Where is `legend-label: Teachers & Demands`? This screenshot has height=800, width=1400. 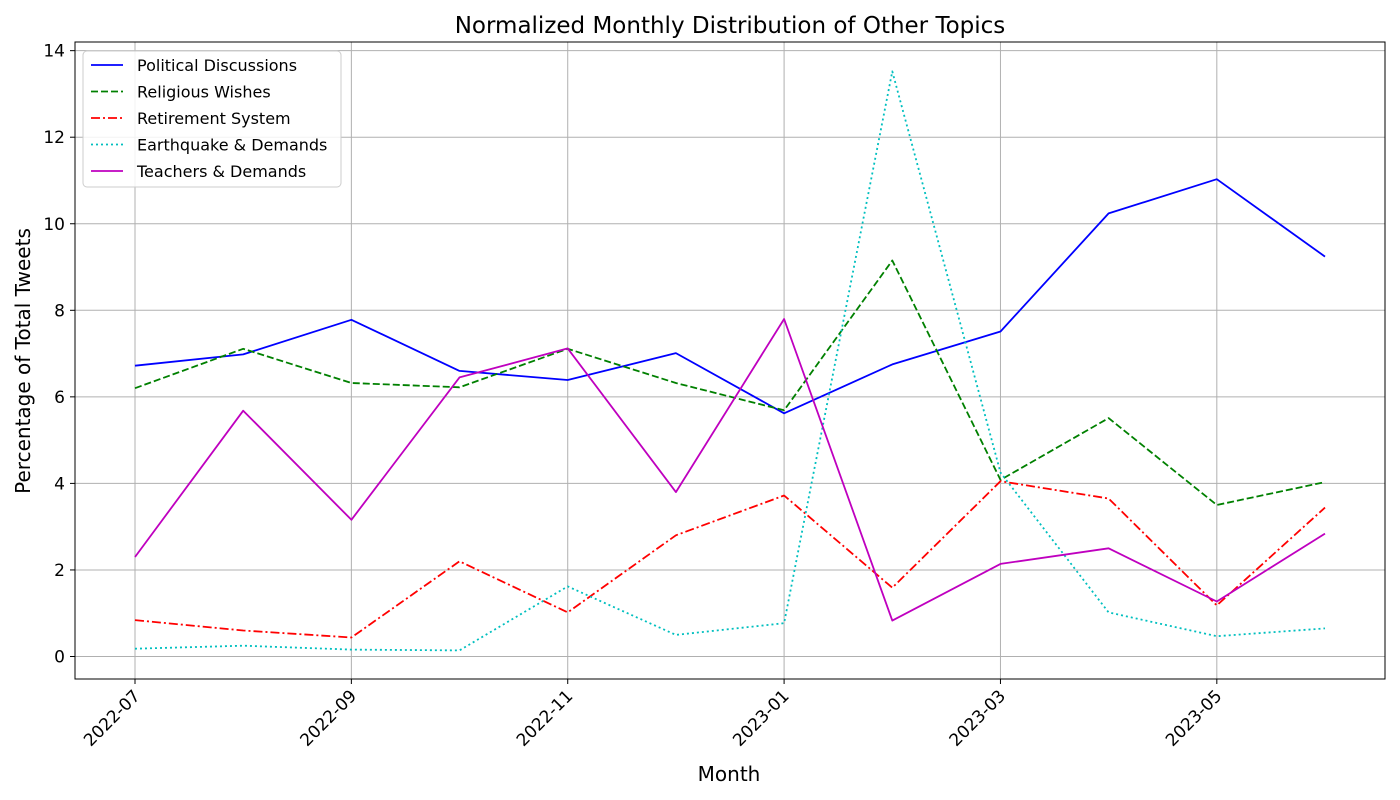 legend-label: Teachers & Demands is located at coordinates (221, 171).